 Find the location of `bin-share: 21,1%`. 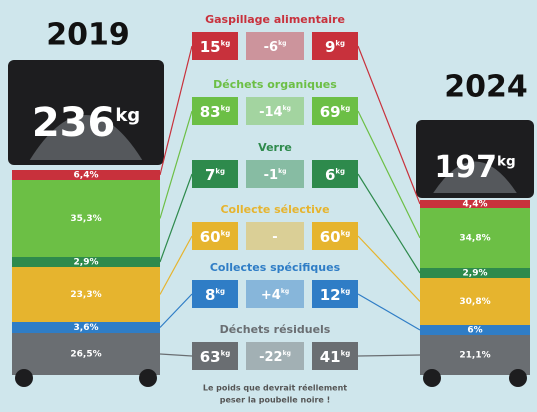

bin-share: 21,1% is located at coordinates (474, 356).